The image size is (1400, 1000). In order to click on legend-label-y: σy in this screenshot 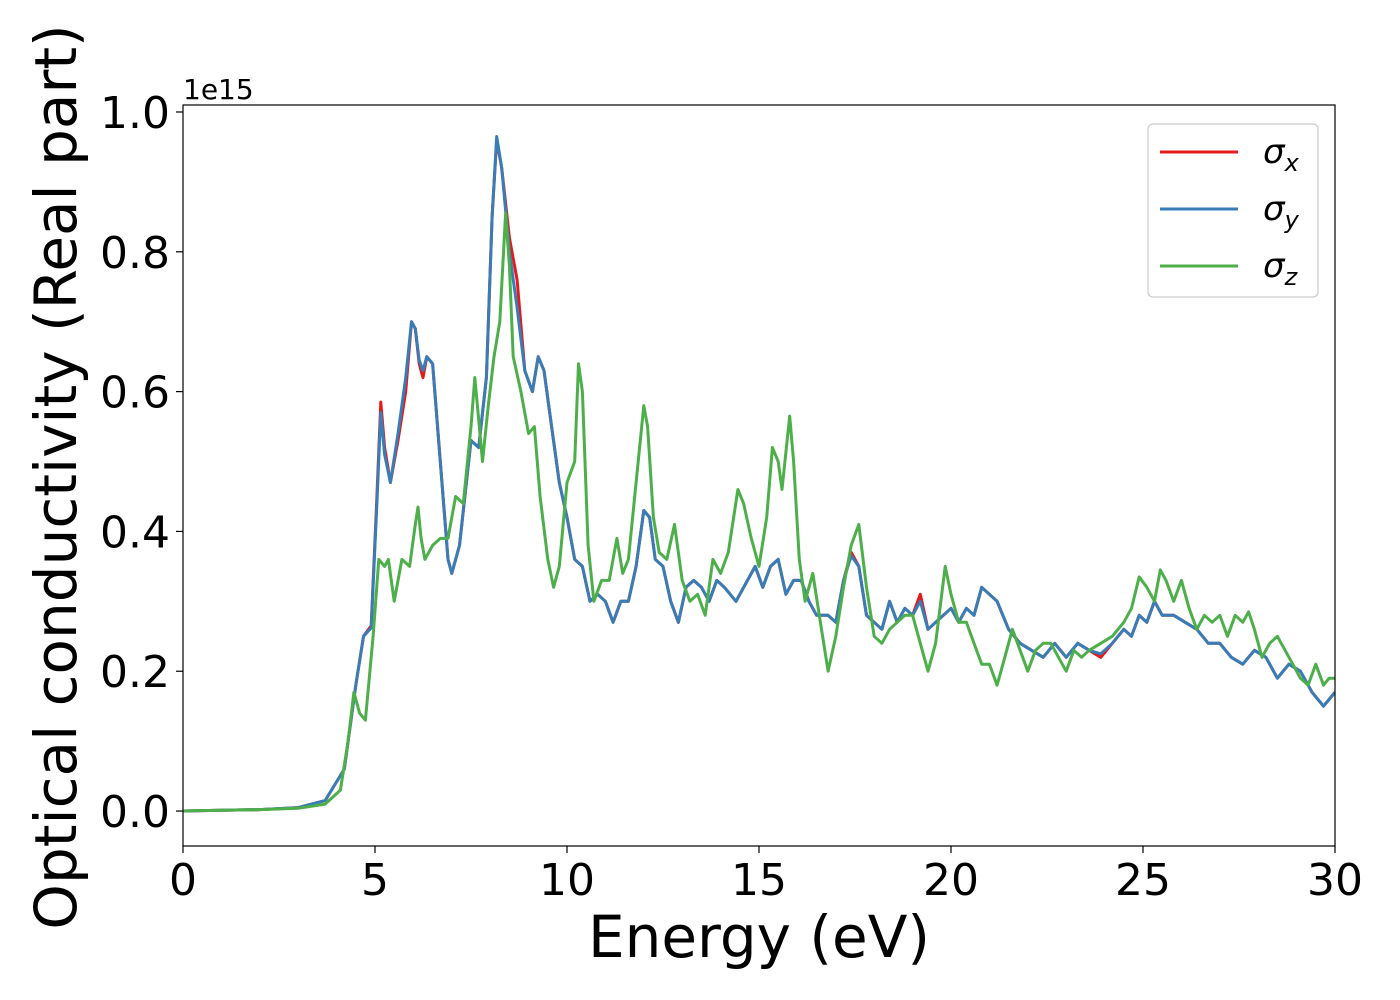, I will do `click(1281, 211)`.